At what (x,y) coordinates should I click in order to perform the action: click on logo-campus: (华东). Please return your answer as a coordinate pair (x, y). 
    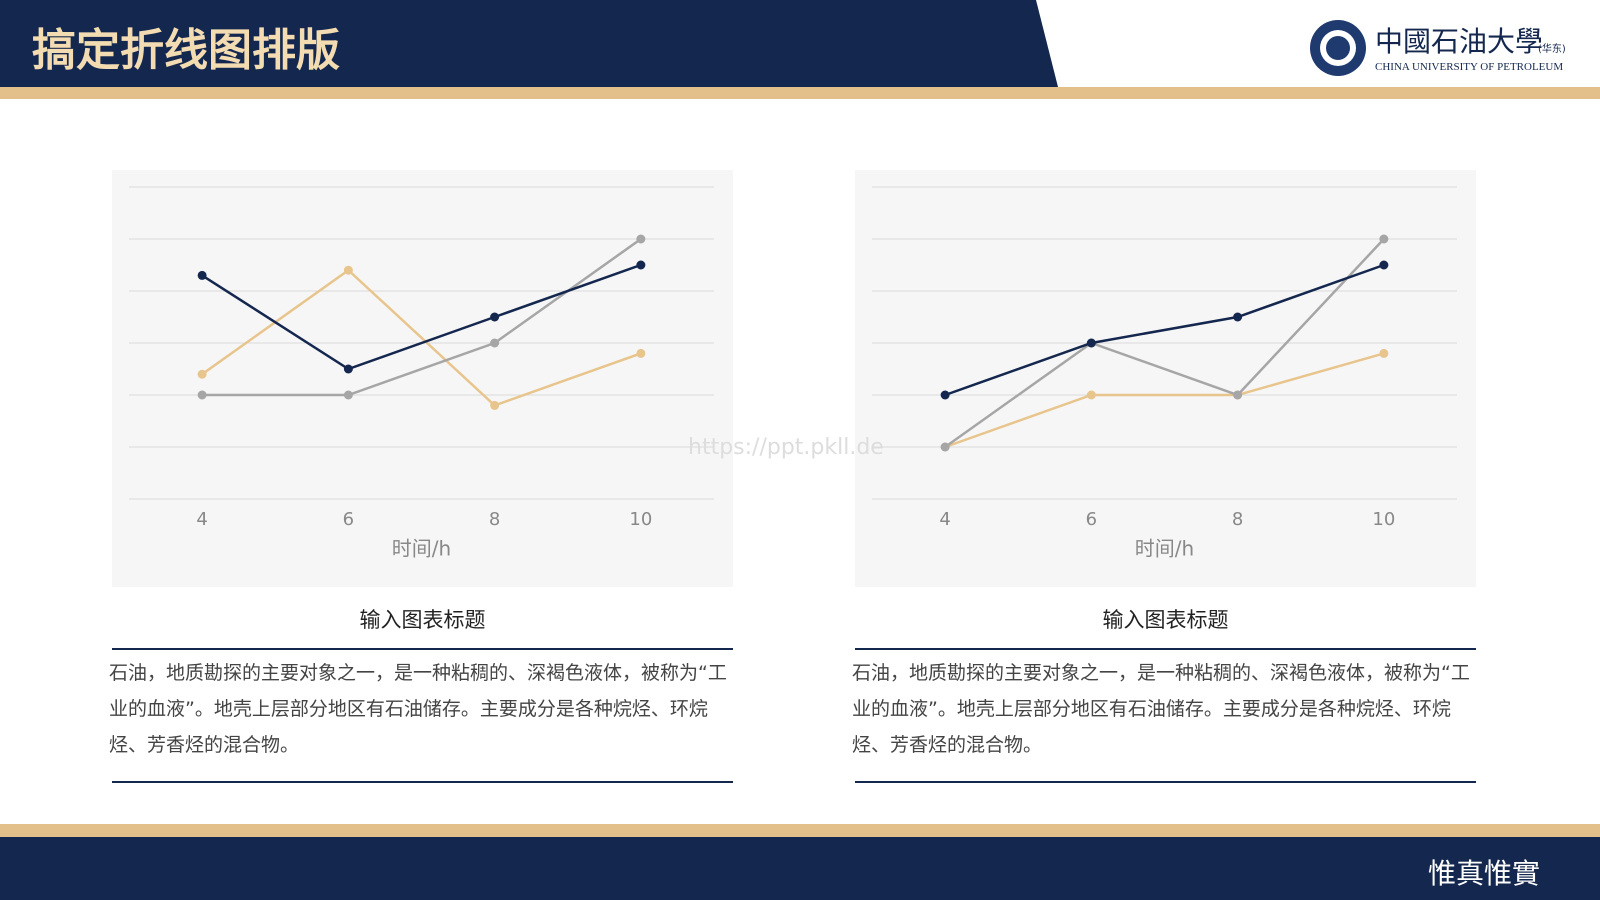
    Looking at the image, I should click on (1552, 49).